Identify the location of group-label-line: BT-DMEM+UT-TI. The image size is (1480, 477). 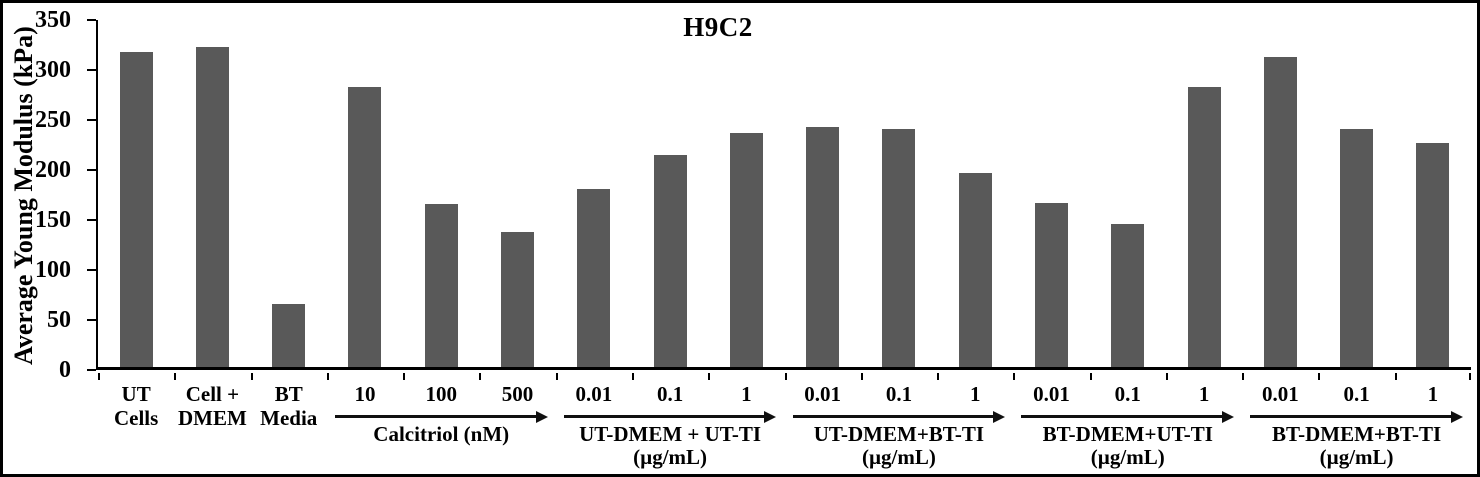
(1127, 434).